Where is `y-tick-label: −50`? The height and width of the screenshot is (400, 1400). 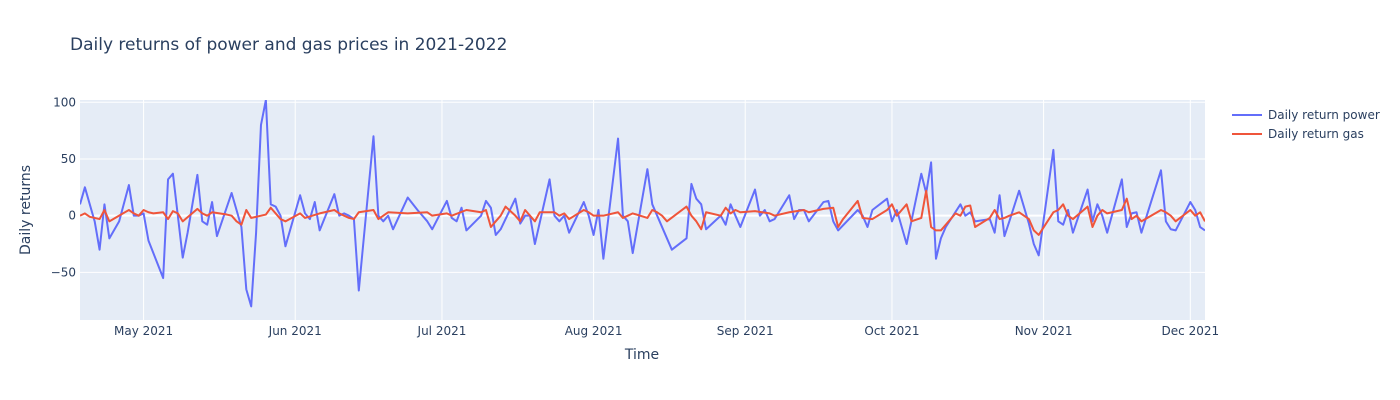 y-tick-label: −50 is located at coordinates (63, 272).